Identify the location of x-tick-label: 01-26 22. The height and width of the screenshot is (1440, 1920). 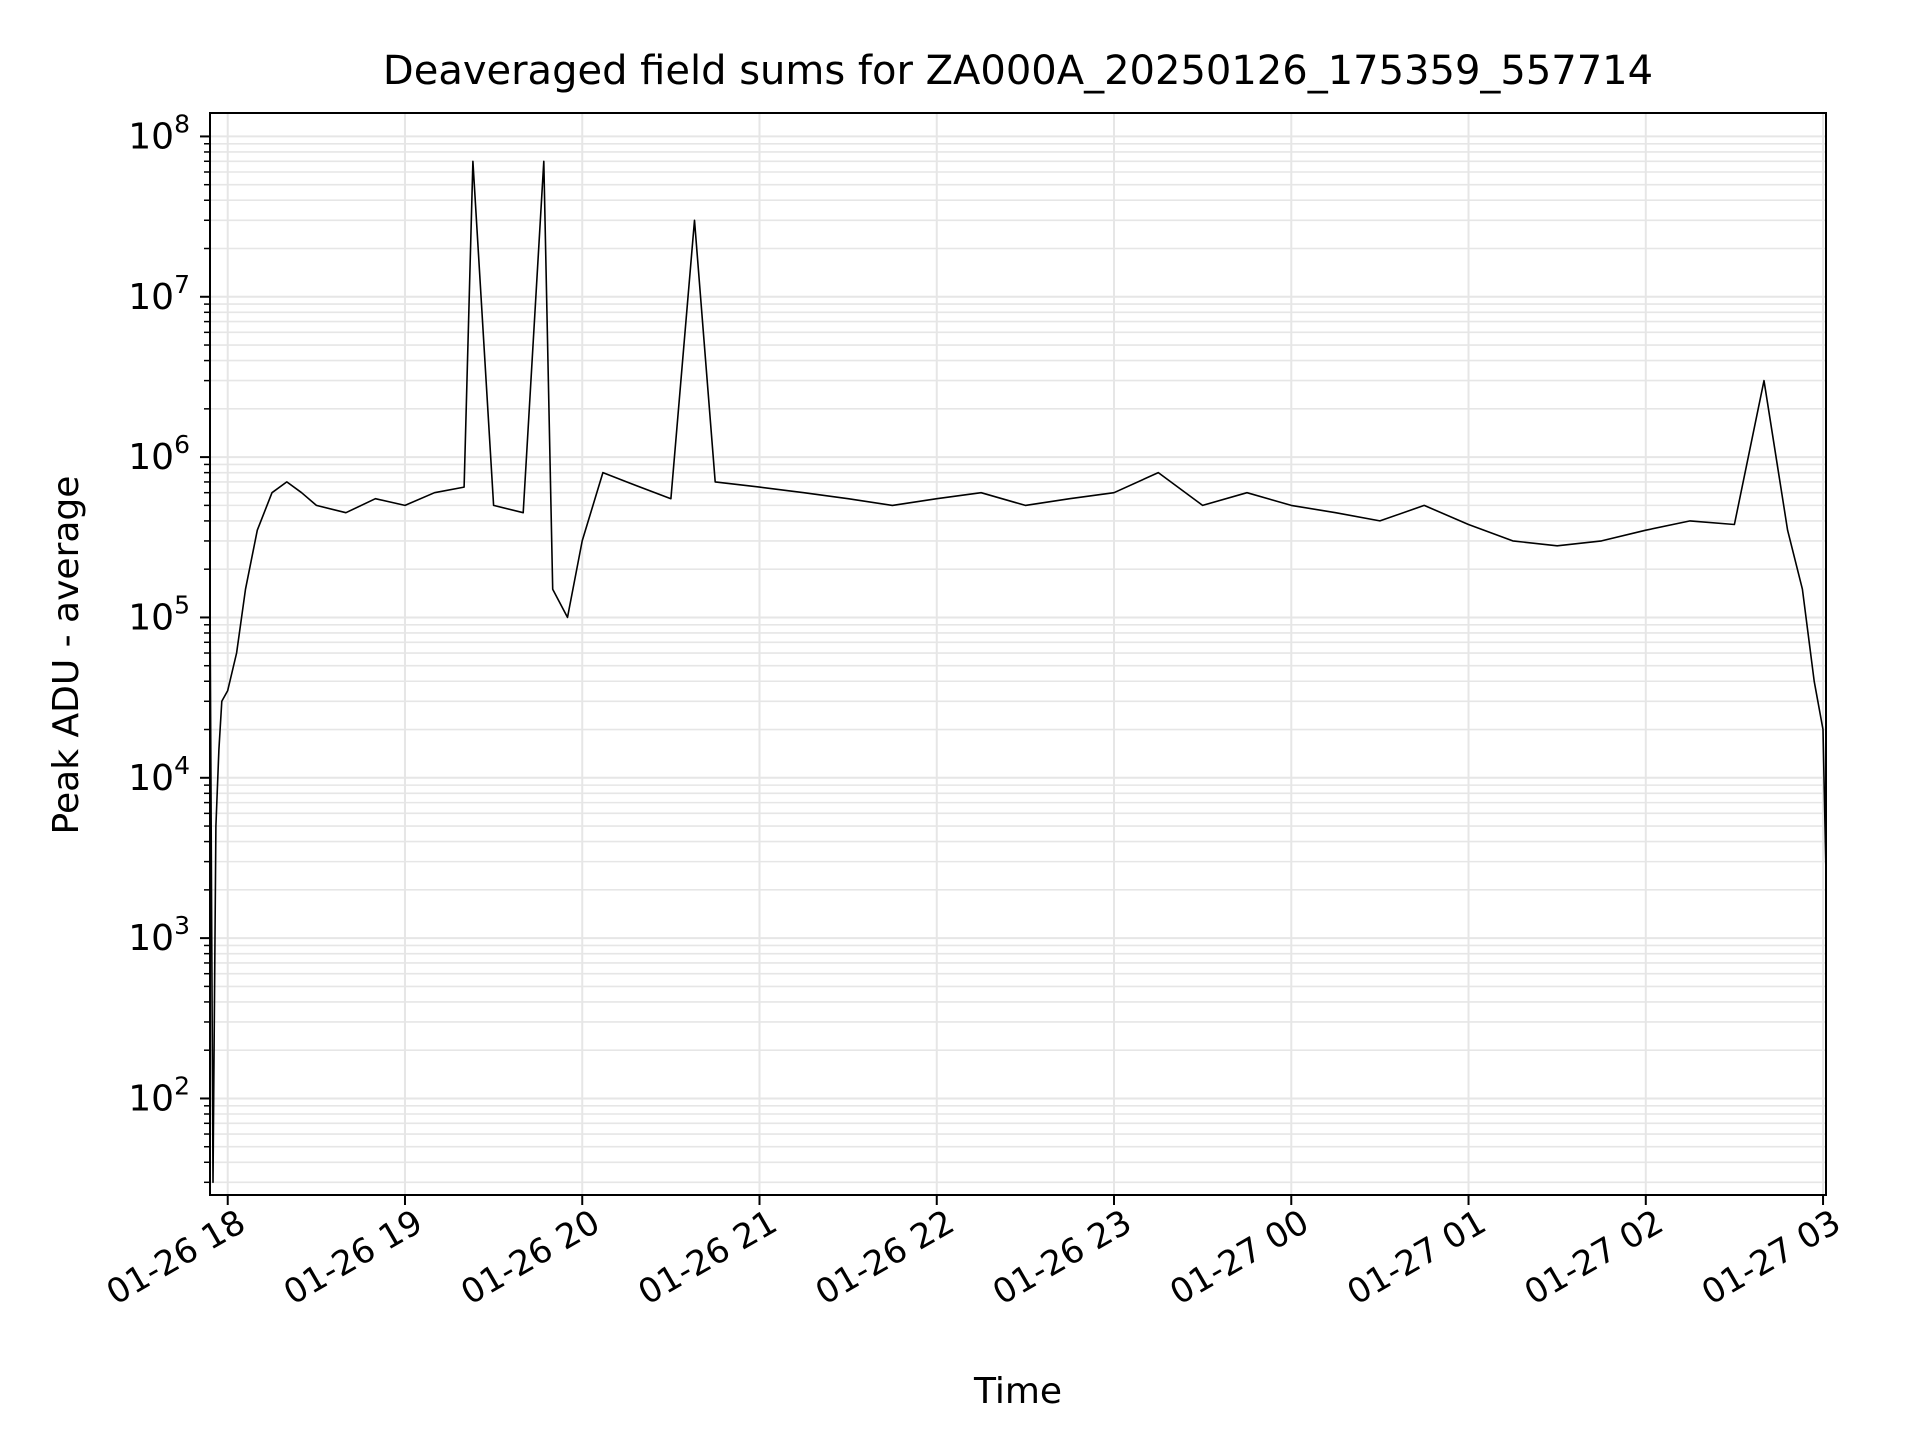
(885, 1257).